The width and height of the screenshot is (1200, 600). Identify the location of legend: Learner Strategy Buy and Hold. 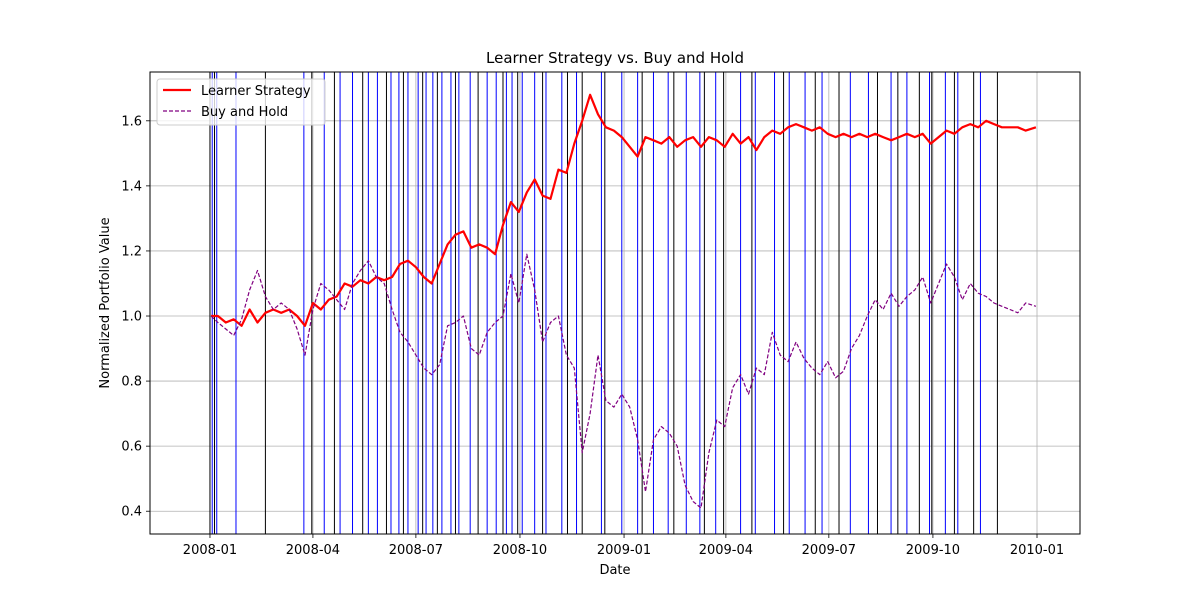
(241, 102).